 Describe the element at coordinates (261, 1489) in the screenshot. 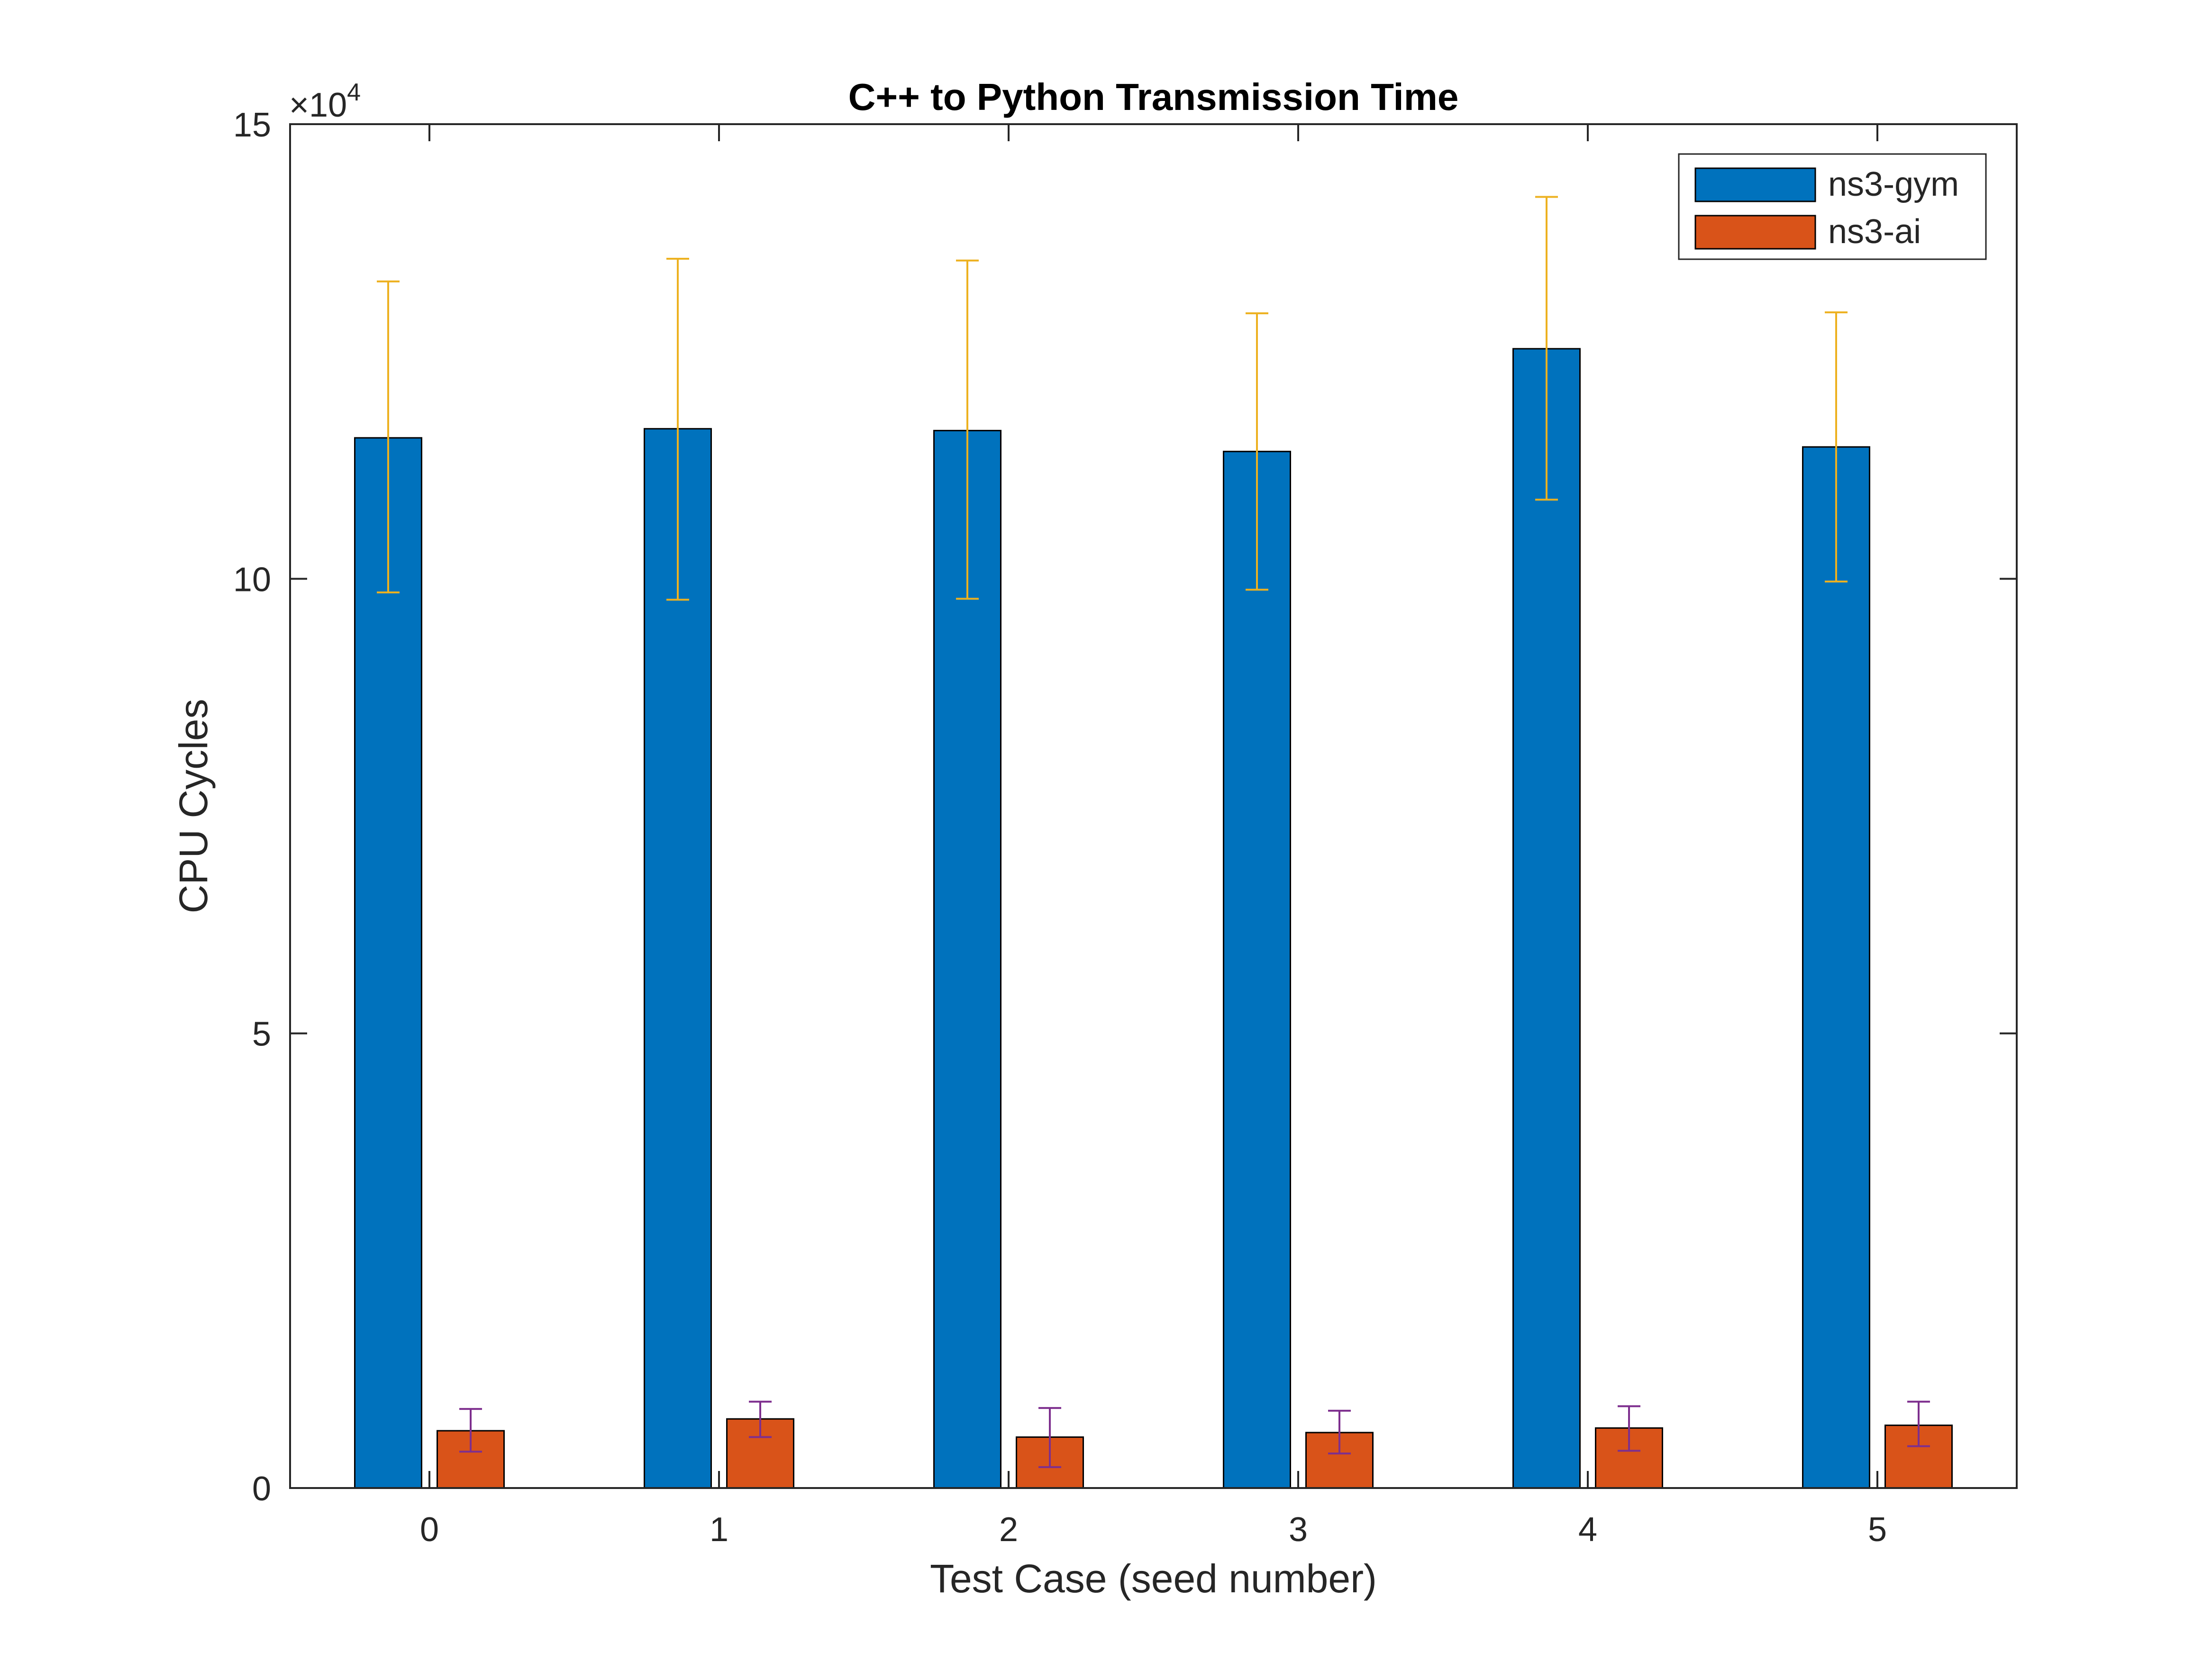

I see `y-tick-label-0: 0` at that location.